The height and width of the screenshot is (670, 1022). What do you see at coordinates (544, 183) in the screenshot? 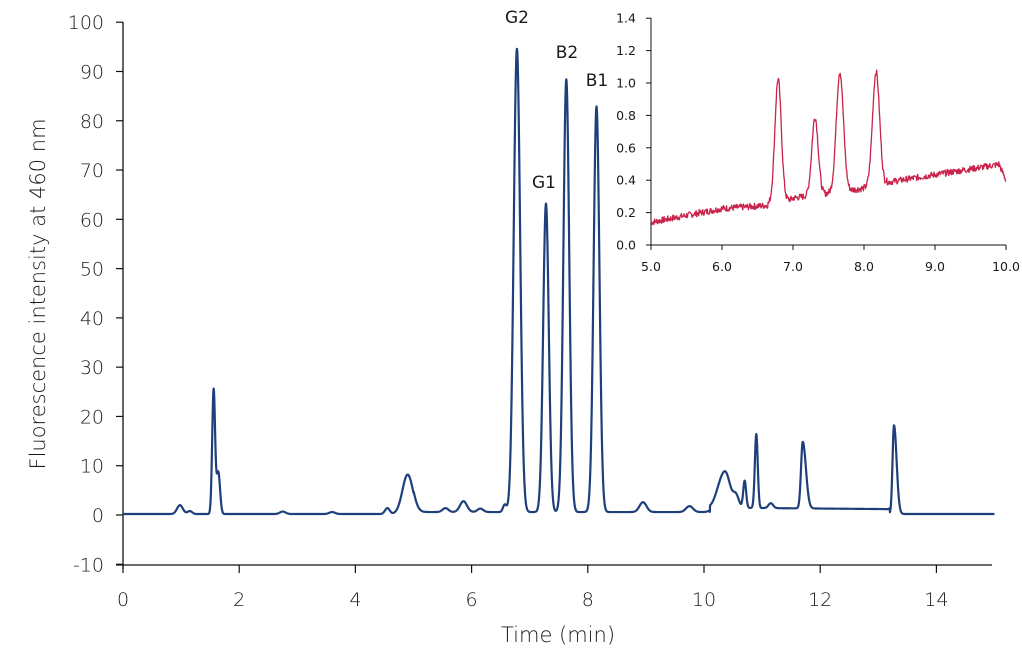
I see `peak-label-g1: G1` at bounding box center [544, 183].